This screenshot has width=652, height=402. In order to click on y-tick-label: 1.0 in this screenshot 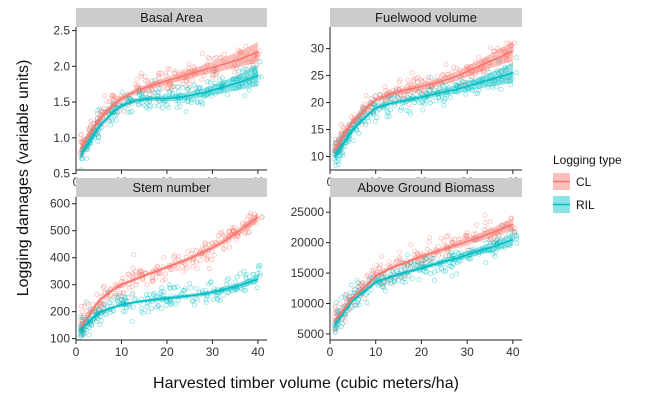, I will do `click(61, 138)`.